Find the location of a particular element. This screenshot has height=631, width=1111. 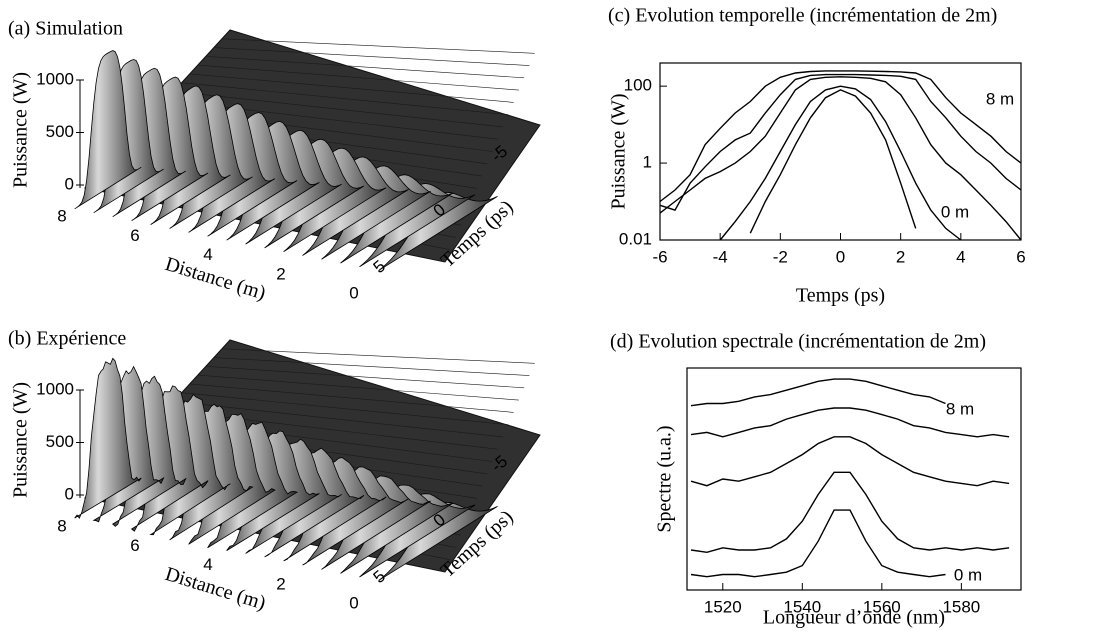

y-axis-label: Spectre (u.a.) is located at coordinates (665, 478).